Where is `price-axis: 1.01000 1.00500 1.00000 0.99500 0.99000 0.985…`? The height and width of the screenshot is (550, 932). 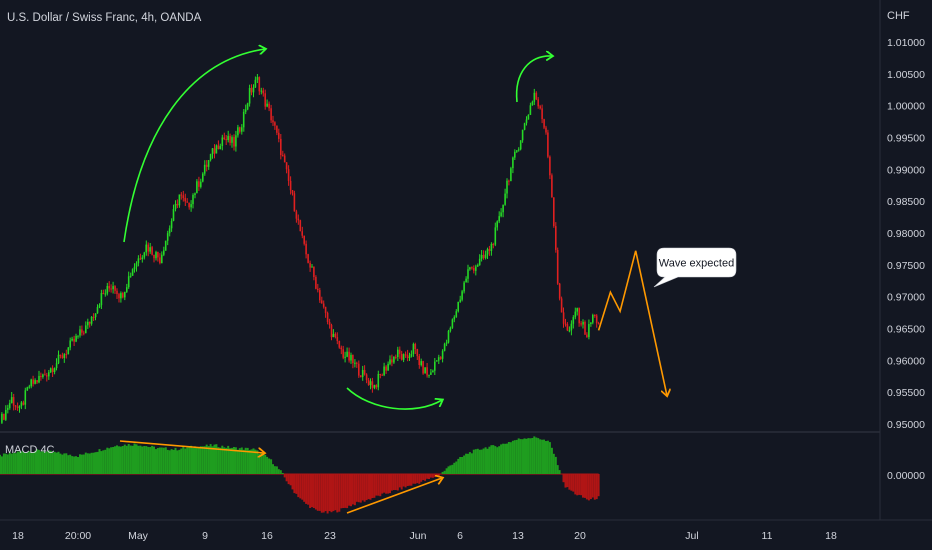 price-axis: 1.01000 1.00500 1.00000 0.99500 0.99000 0.985… is located at coordinates (906, 234).